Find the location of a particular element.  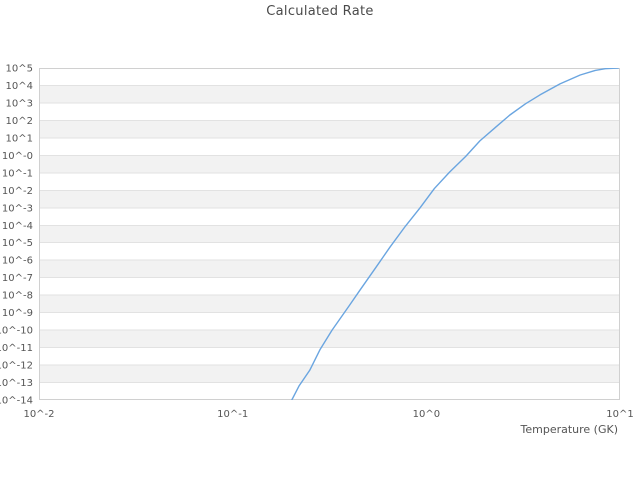

y-tick-label: 10^2 is located at coordinates (19, 121).